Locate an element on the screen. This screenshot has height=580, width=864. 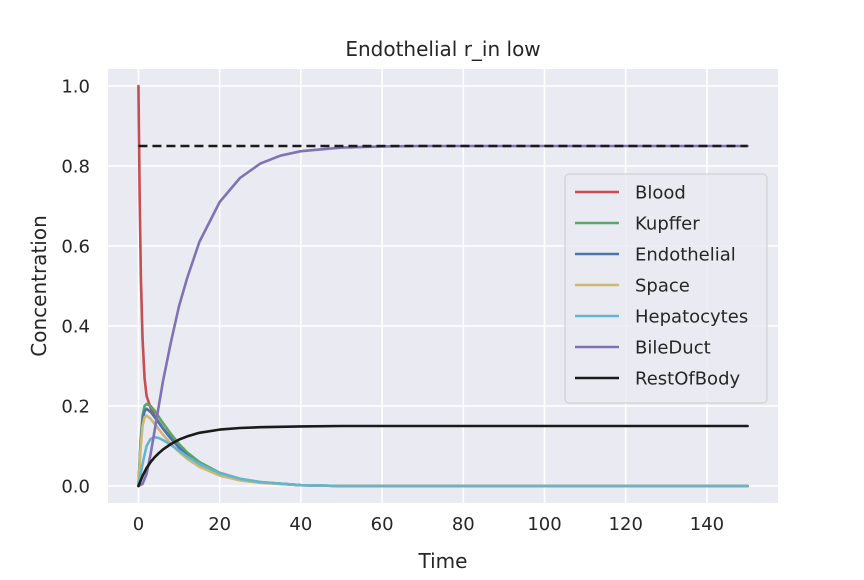
legend-label: Kupffer is located at coordinates (667, 224).